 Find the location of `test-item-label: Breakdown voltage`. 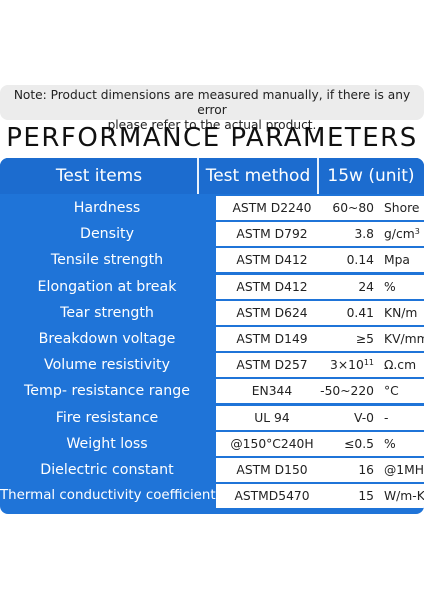

test-item-label: Breakdown voltage is located at coordinates (107, 339).